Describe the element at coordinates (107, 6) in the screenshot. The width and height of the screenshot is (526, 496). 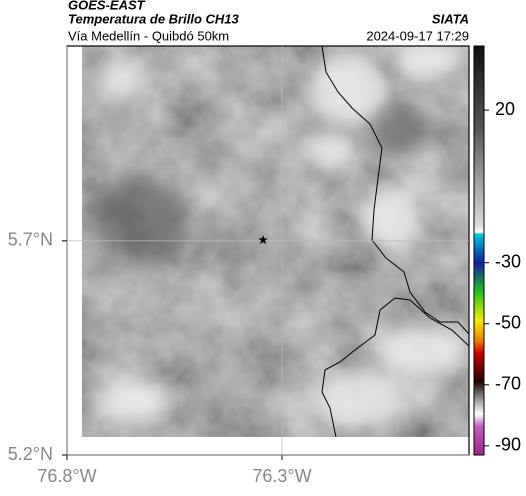
I see `source: GOES-EAST` at that location.